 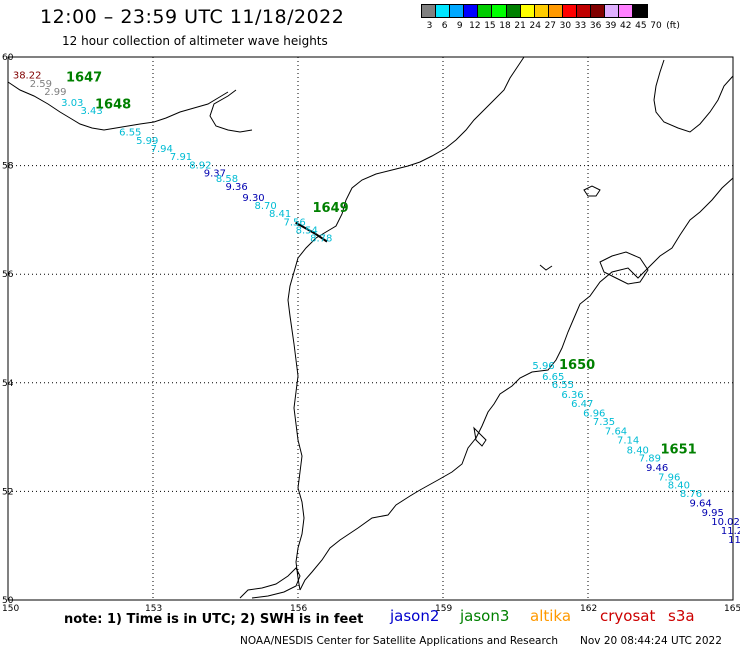 What do you see at coordinates (331, 208) in the screenshot?
I see `pass-number-label: 1649` at bounding box center [331, 208].